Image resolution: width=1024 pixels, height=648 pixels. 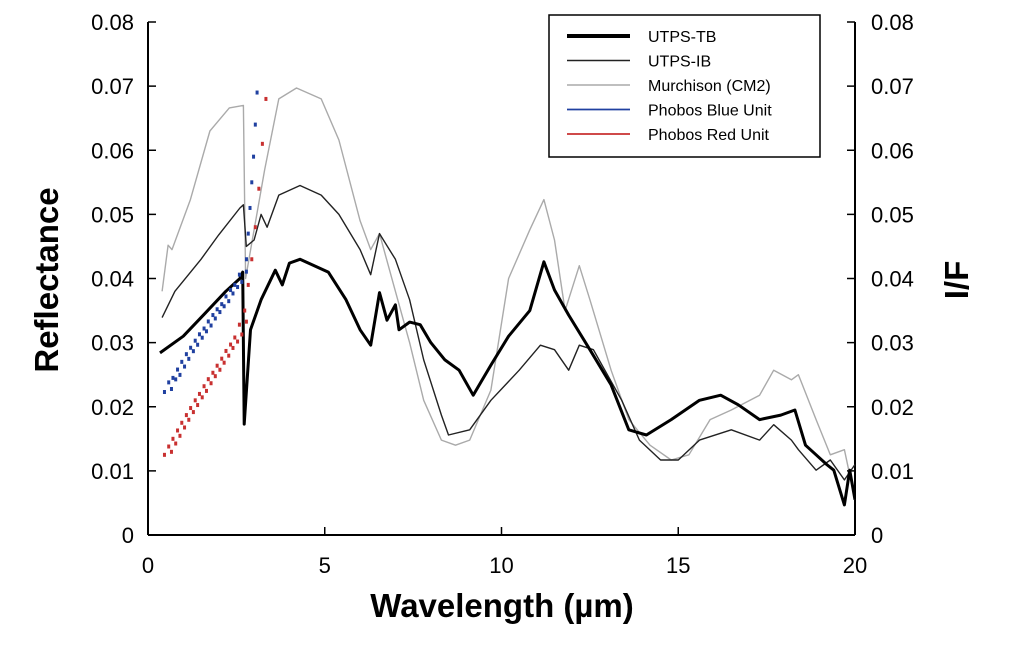 I want to click on x-tick-label: 5, so click(x=325, y=565).